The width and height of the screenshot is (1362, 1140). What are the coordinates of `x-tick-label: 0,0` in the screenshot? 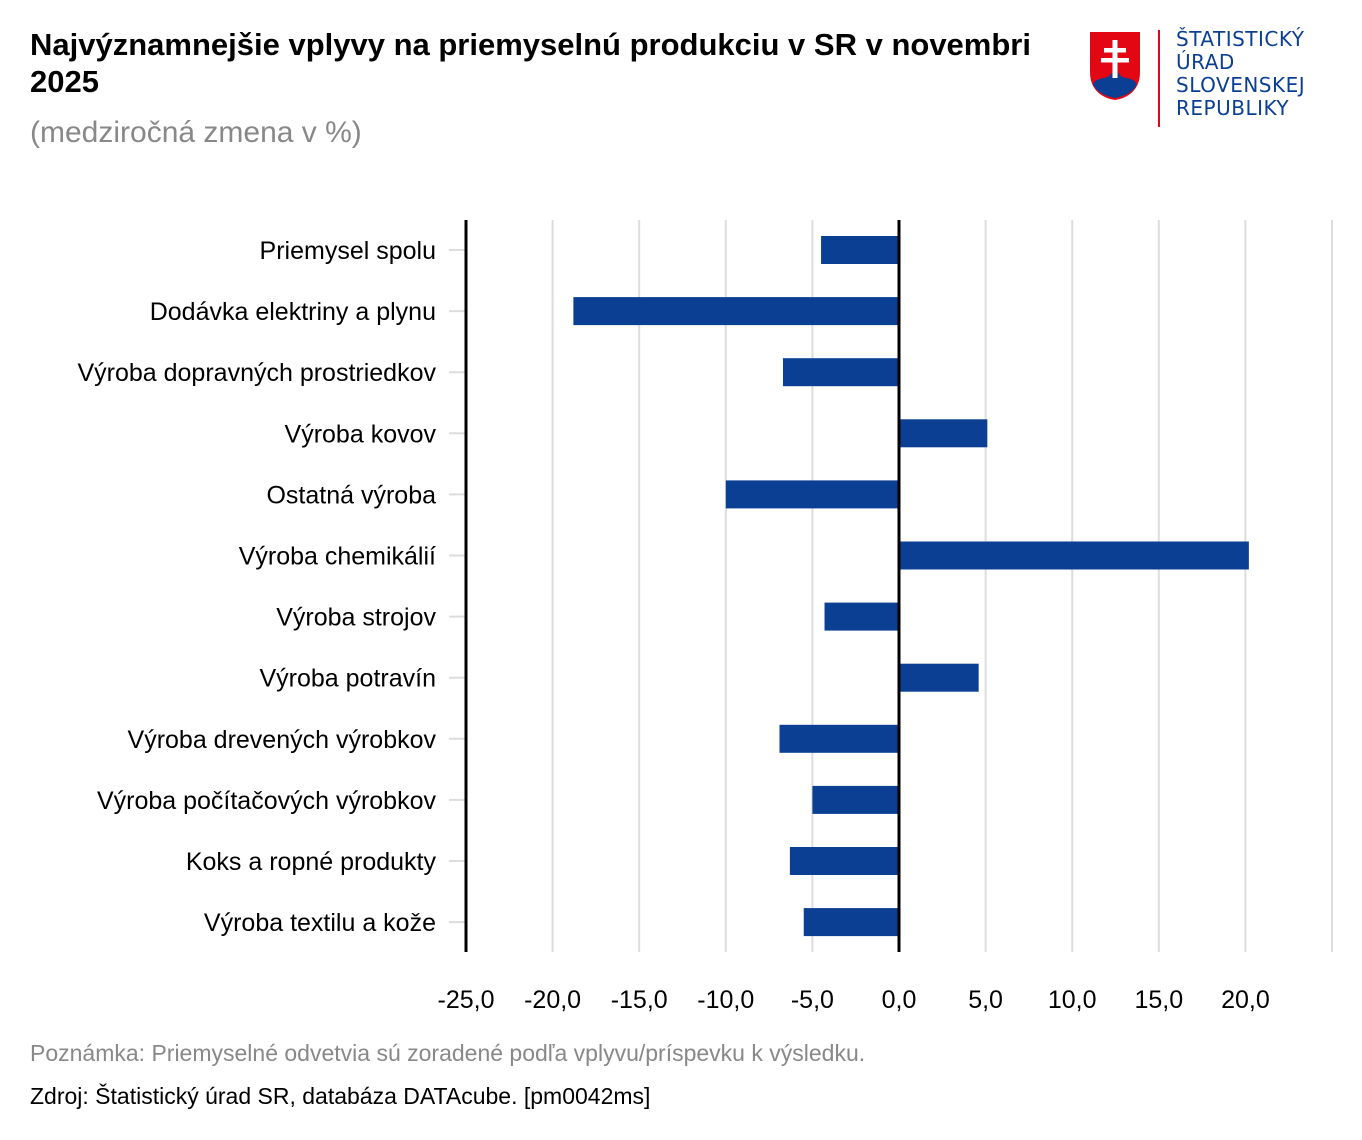 It's located at (899, 1000).